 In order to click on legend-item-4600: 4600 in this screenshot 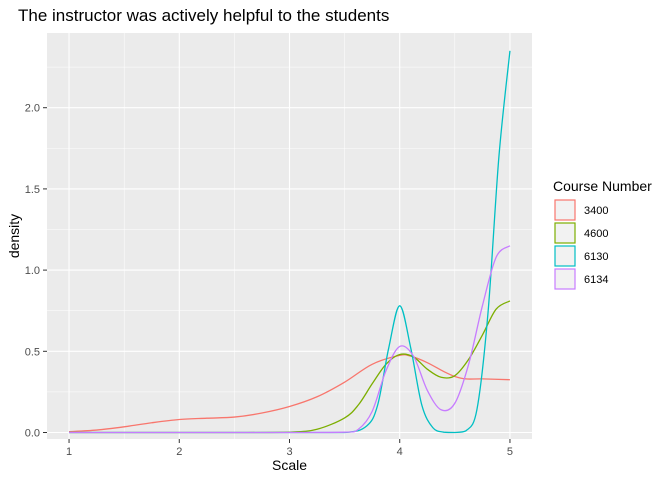, I will do `click(581, 233)`.